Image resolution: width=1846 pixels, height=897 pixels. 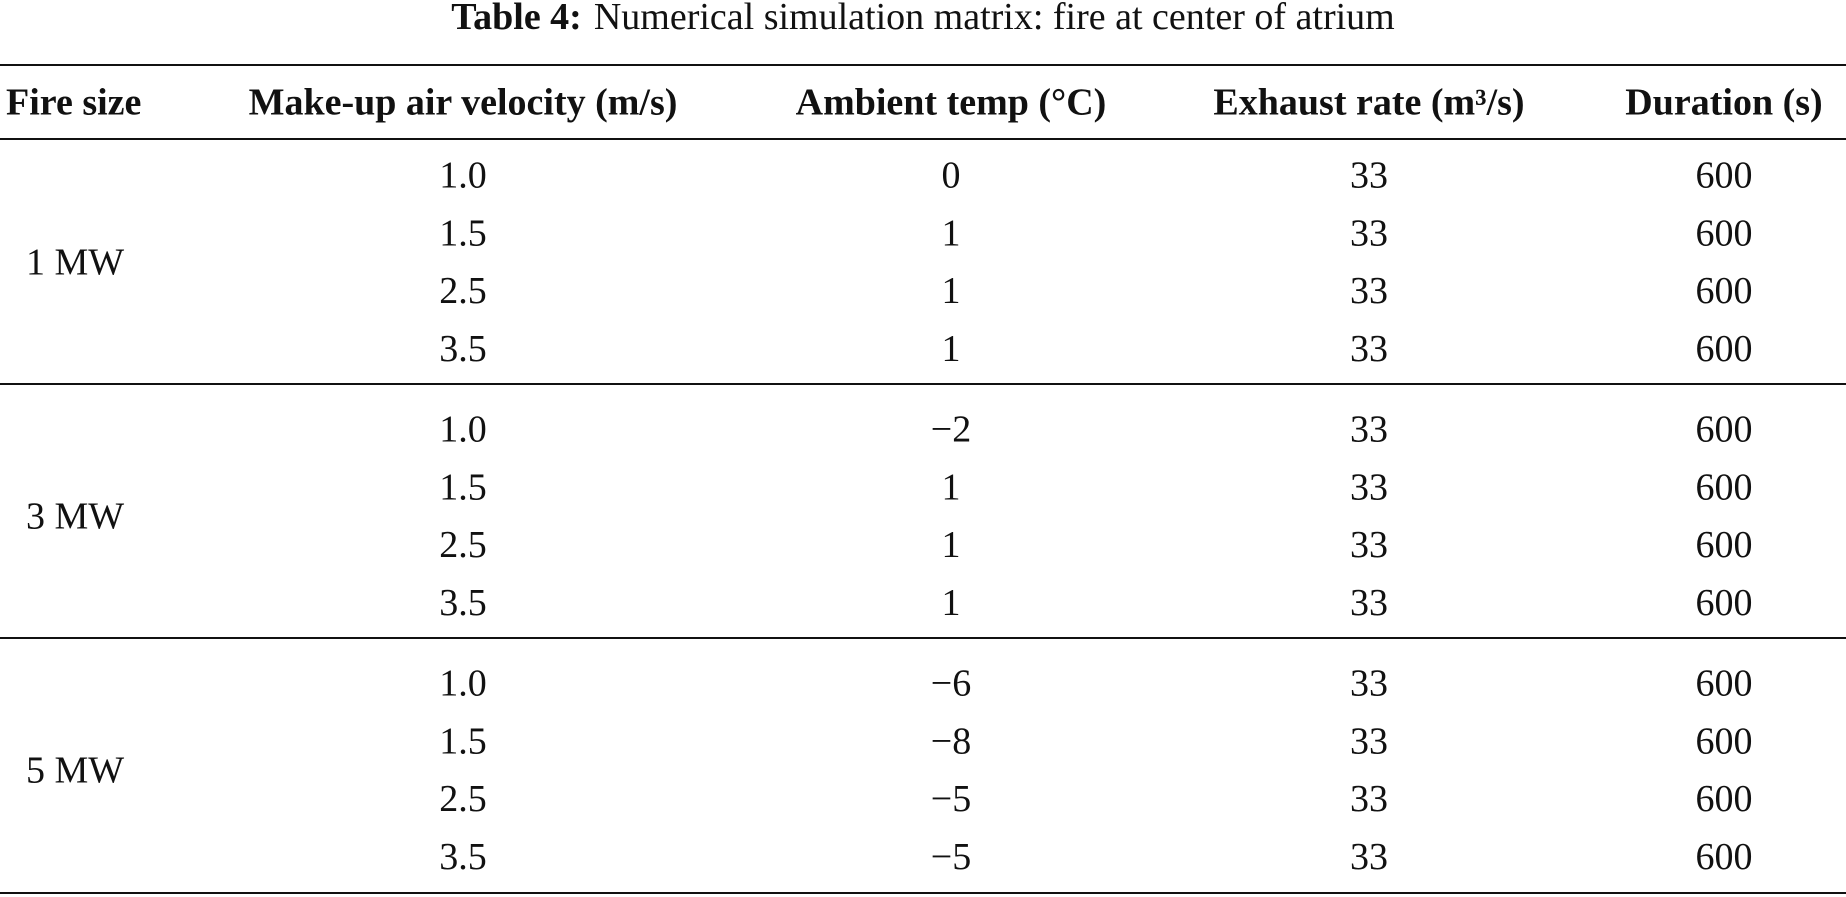 I want to click on column-header: Duration (s), so click(x=1723, y=103).